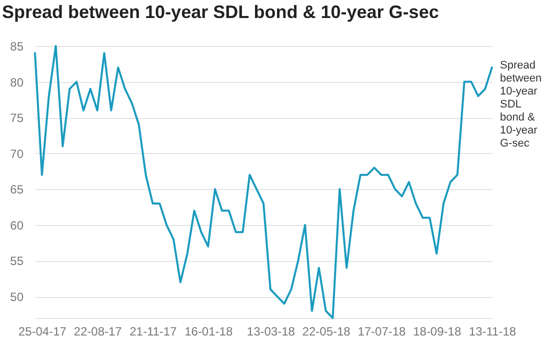  I want to click on x-tick-label: 21-11-17, so click(154, 331).